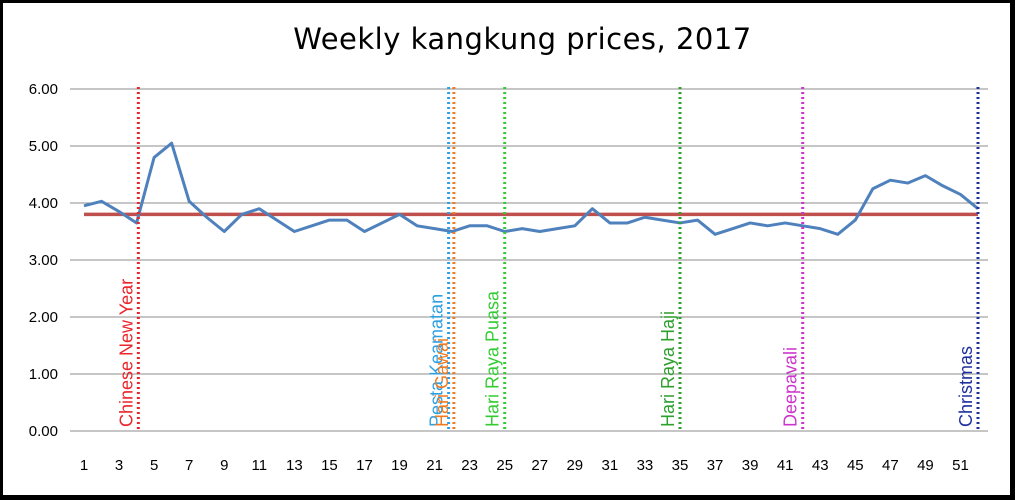 This screenshot has width=1015, height=500. I want to click on y-tick-label: 2.00, so click(43, 317).